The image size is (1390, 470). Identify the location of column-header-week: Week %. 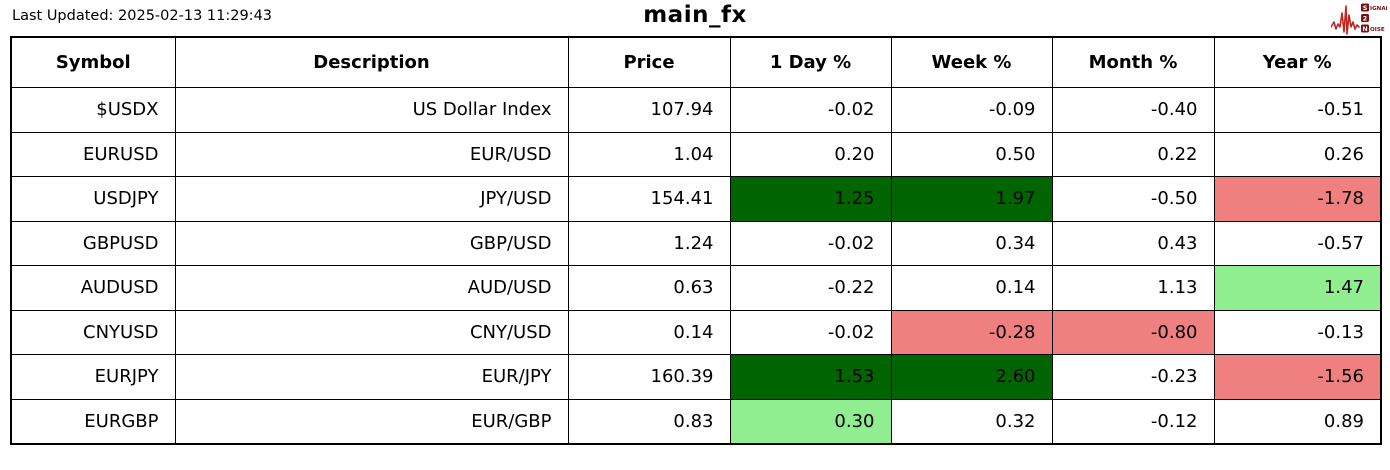
(971, 62).